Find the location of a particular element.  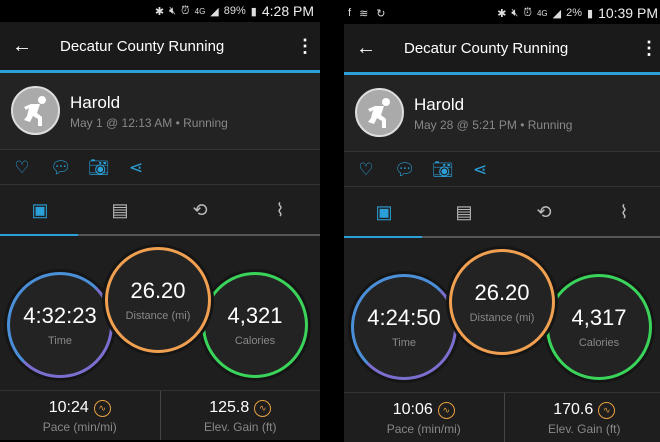

elevation-stat: 170.6 ∿ Elev. Gain (ft) is located at coordinates (582, 417).